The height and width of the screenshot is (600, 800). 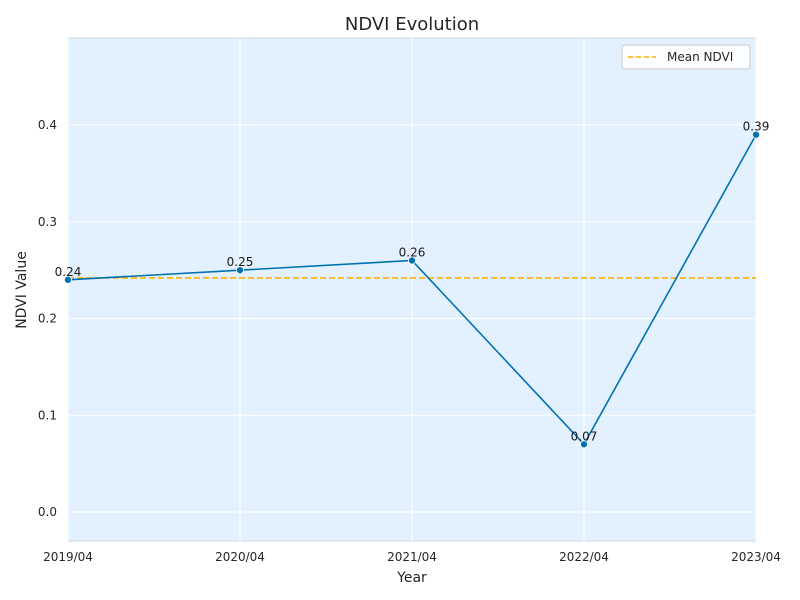 What do you see at coordinates (700, 57) in the screenshot?
I see `legend-label-mean: Mean NDVI` at bounding box center [700, 57].